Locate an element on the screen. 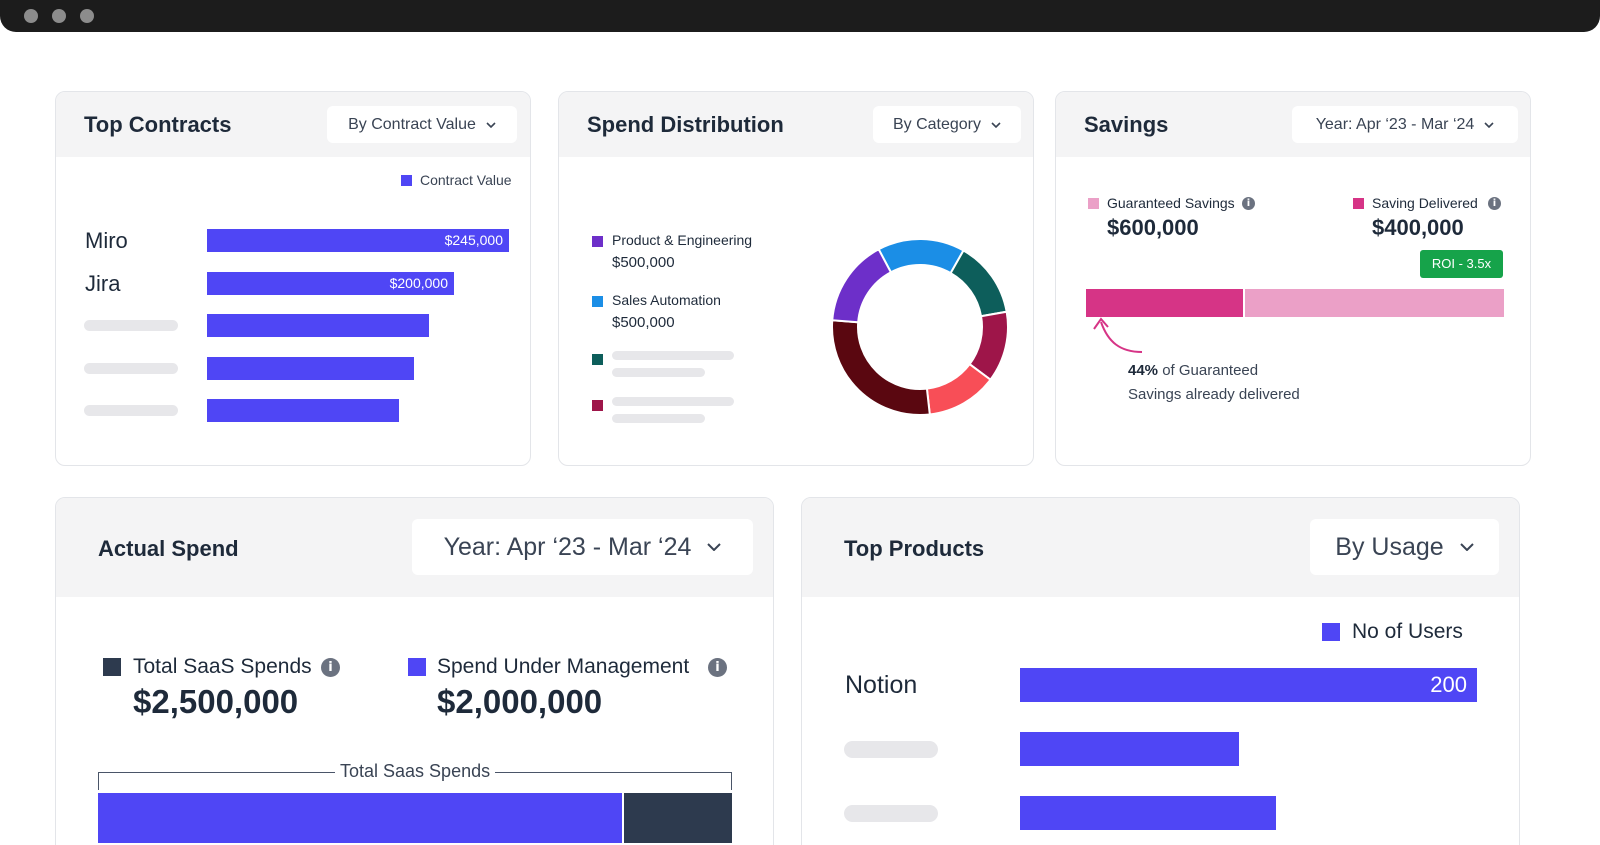 The height and width of the screenshot is (845, 1600). savings-delivered-note: 44% of Guaranteed is located at coordinates (1193, 370).